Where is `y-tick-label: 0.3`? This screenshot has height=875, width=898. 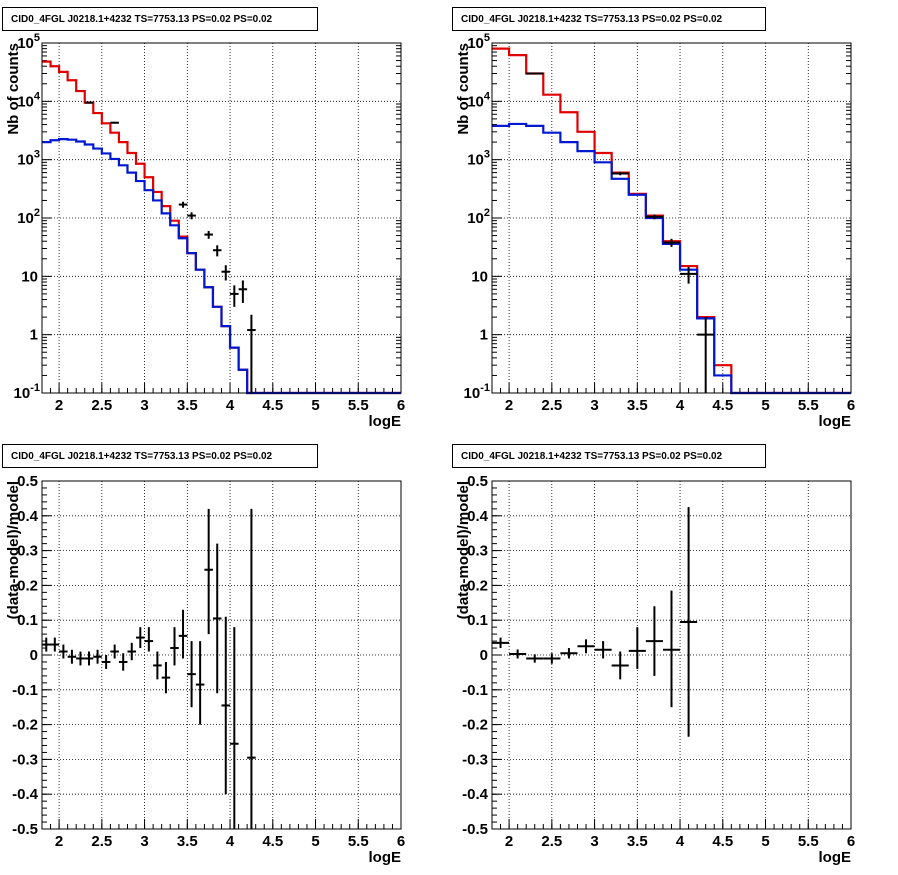 y-tick-label: 0.3 is located at coordinates (27, 551).